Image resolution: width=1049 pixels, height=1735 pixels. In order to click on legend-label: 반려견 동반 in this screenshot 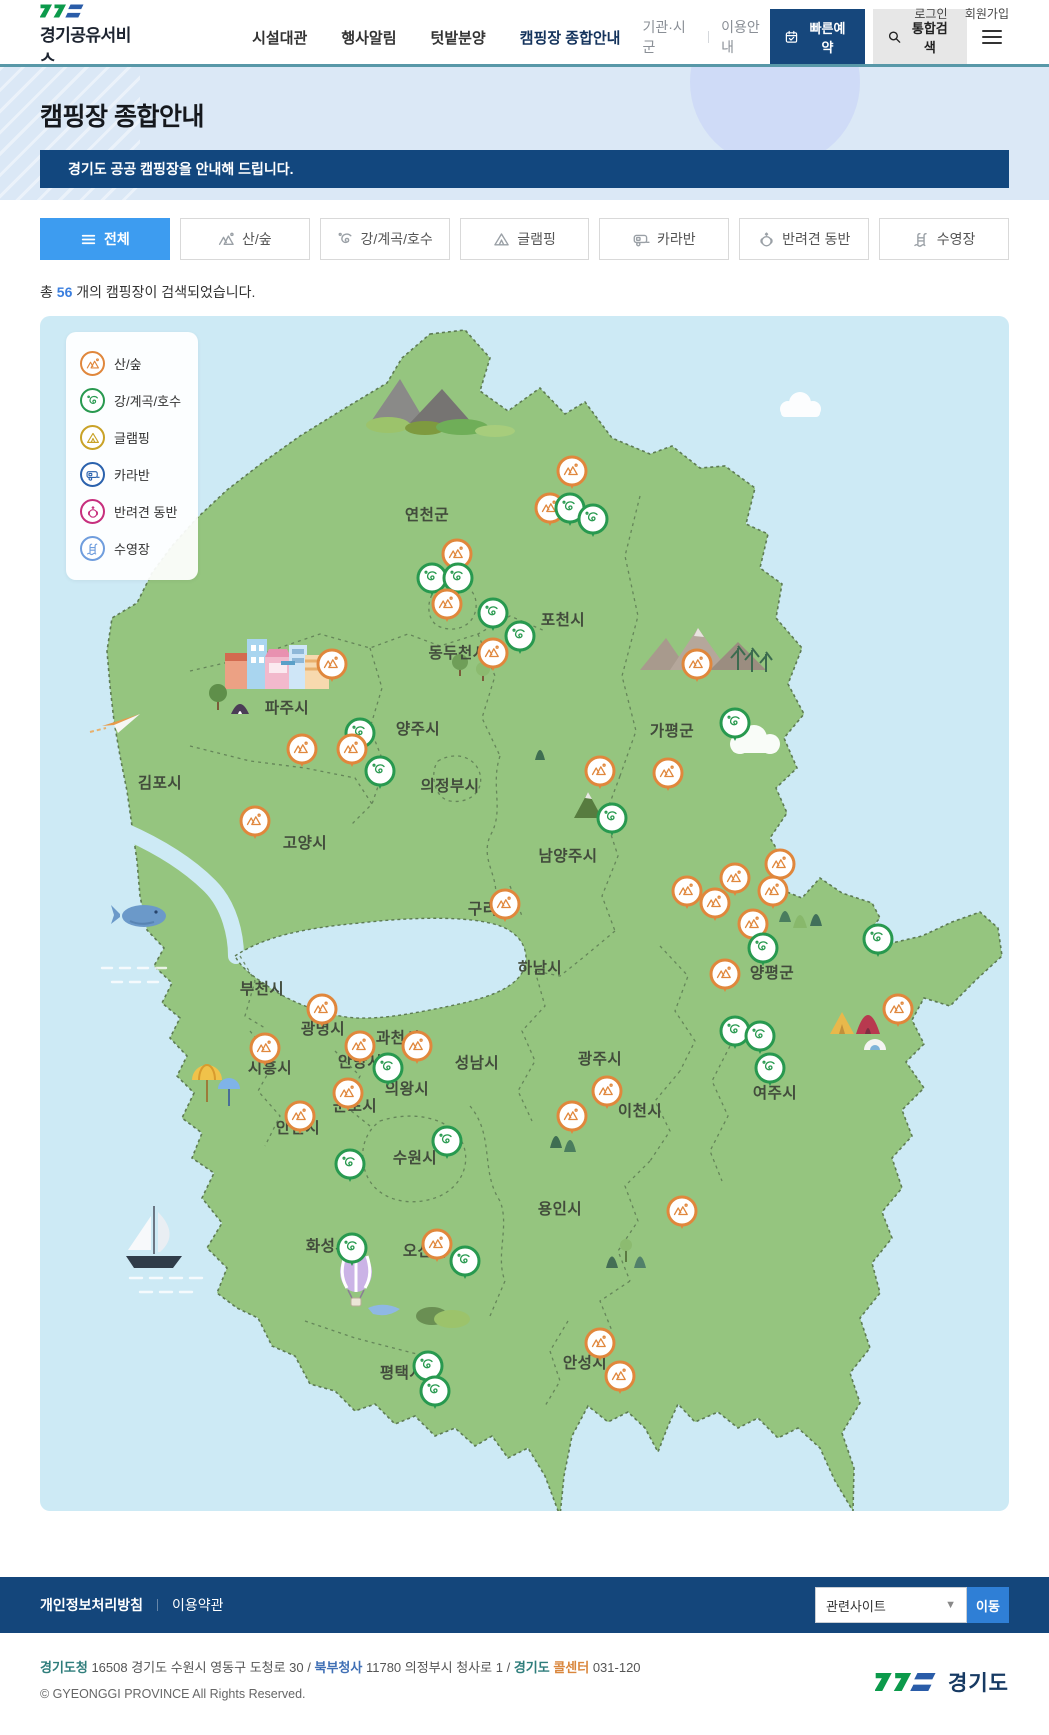, I will do `click(146, 512)`.